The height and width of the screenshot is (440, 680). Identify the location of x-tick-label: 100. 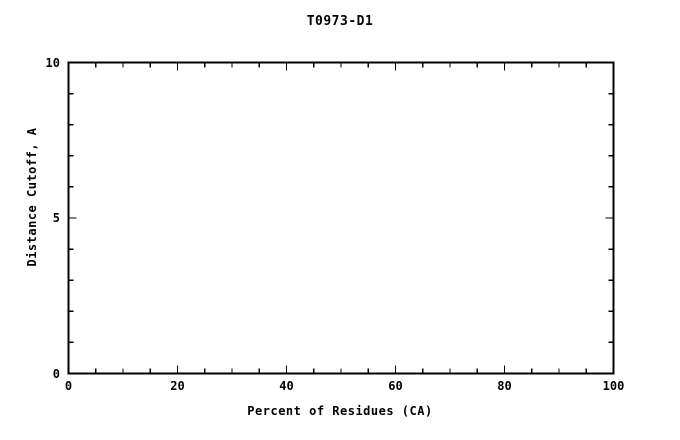
(613, 386).